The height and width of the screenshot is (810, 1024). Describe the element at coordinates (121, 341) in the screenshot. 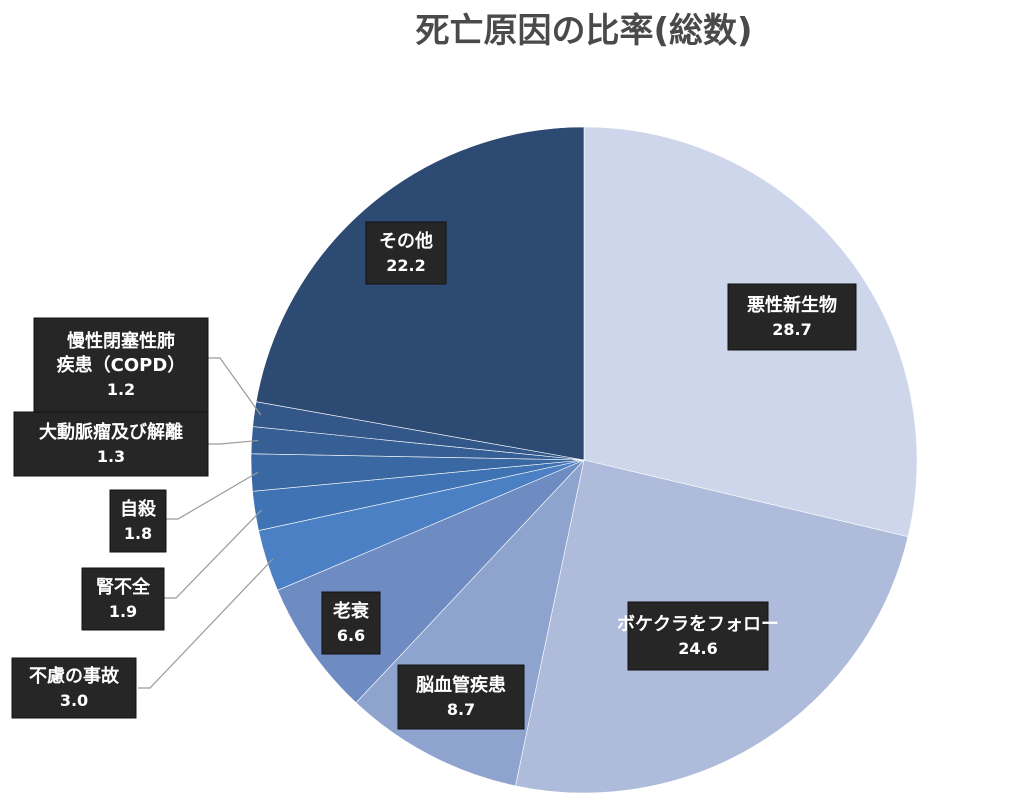

I see `slice-label: 慢性閉塞性肺` at that location.